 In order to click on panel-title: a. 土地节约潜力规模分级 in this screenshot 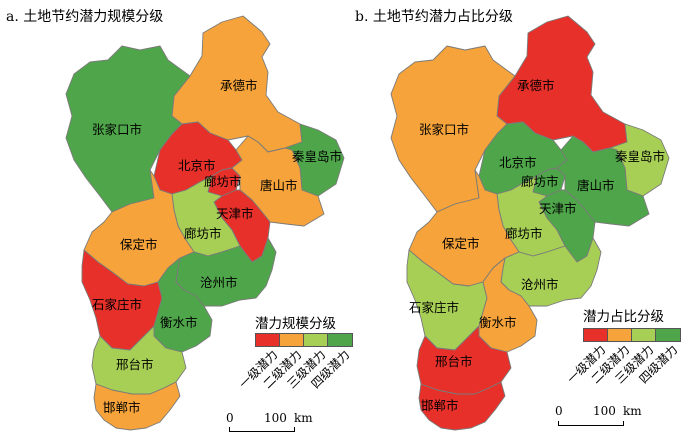, I will do `click(85, 17)`.